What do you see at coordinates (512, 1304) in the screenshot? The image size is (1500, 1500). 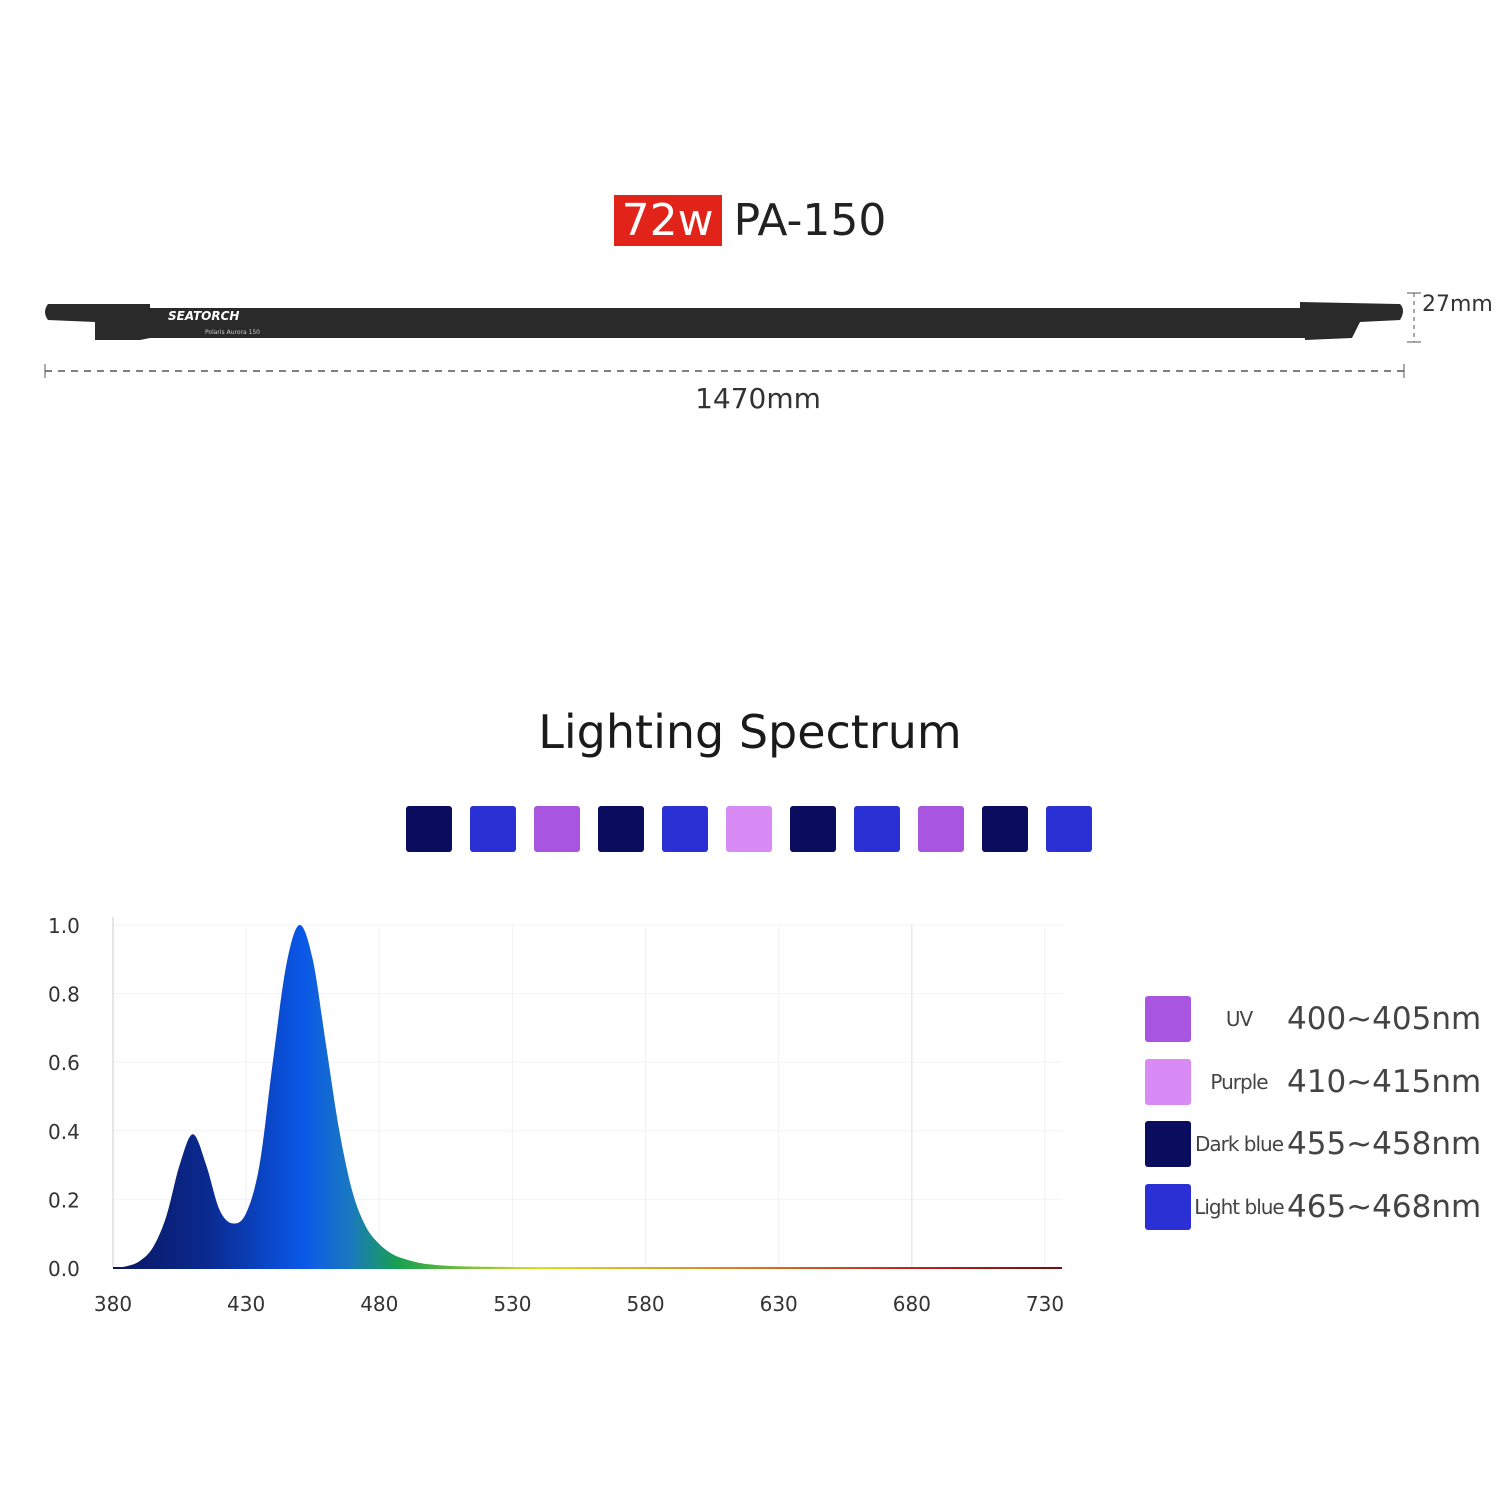 I see `x-tick-label: 530` at bounding box center [512, 1304].